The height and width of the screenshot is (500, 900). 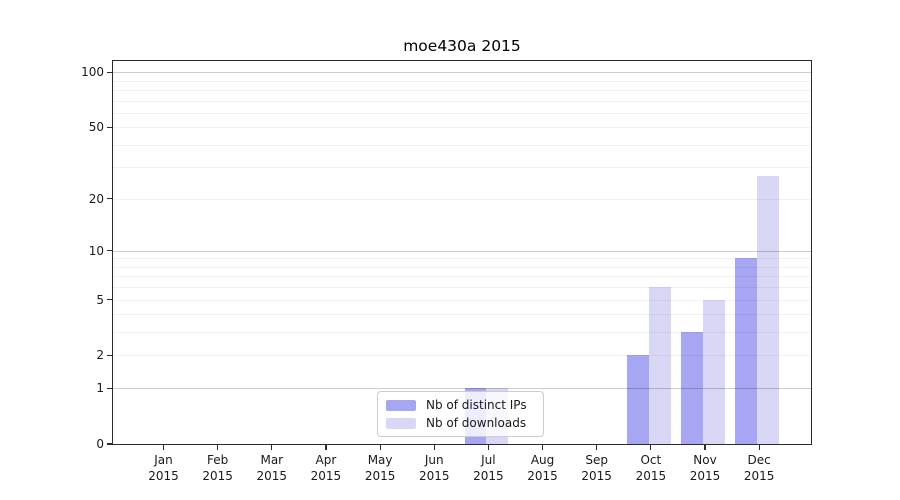 I want to click on x-tick-label: Jul 2015, so click(x=488, y=468).